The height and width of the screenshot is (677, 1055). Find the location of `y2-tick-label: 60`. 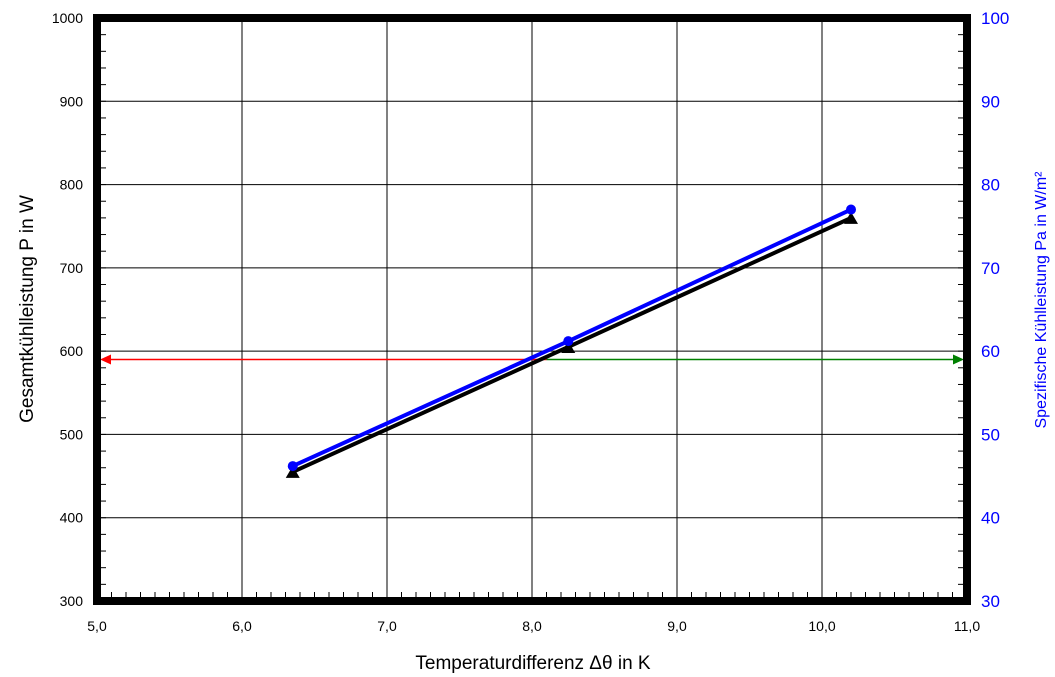

y2-tick-label: 60 is located at coordinates (990, 351).